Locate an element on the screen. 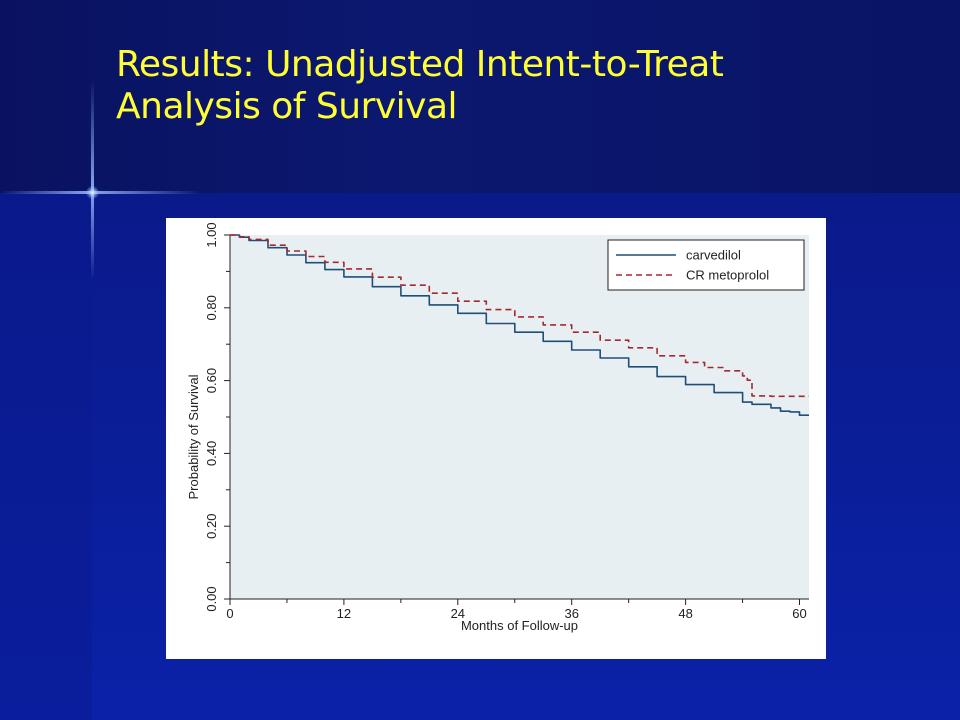  star-glow-horizontal is located at coordinates (100, 192).